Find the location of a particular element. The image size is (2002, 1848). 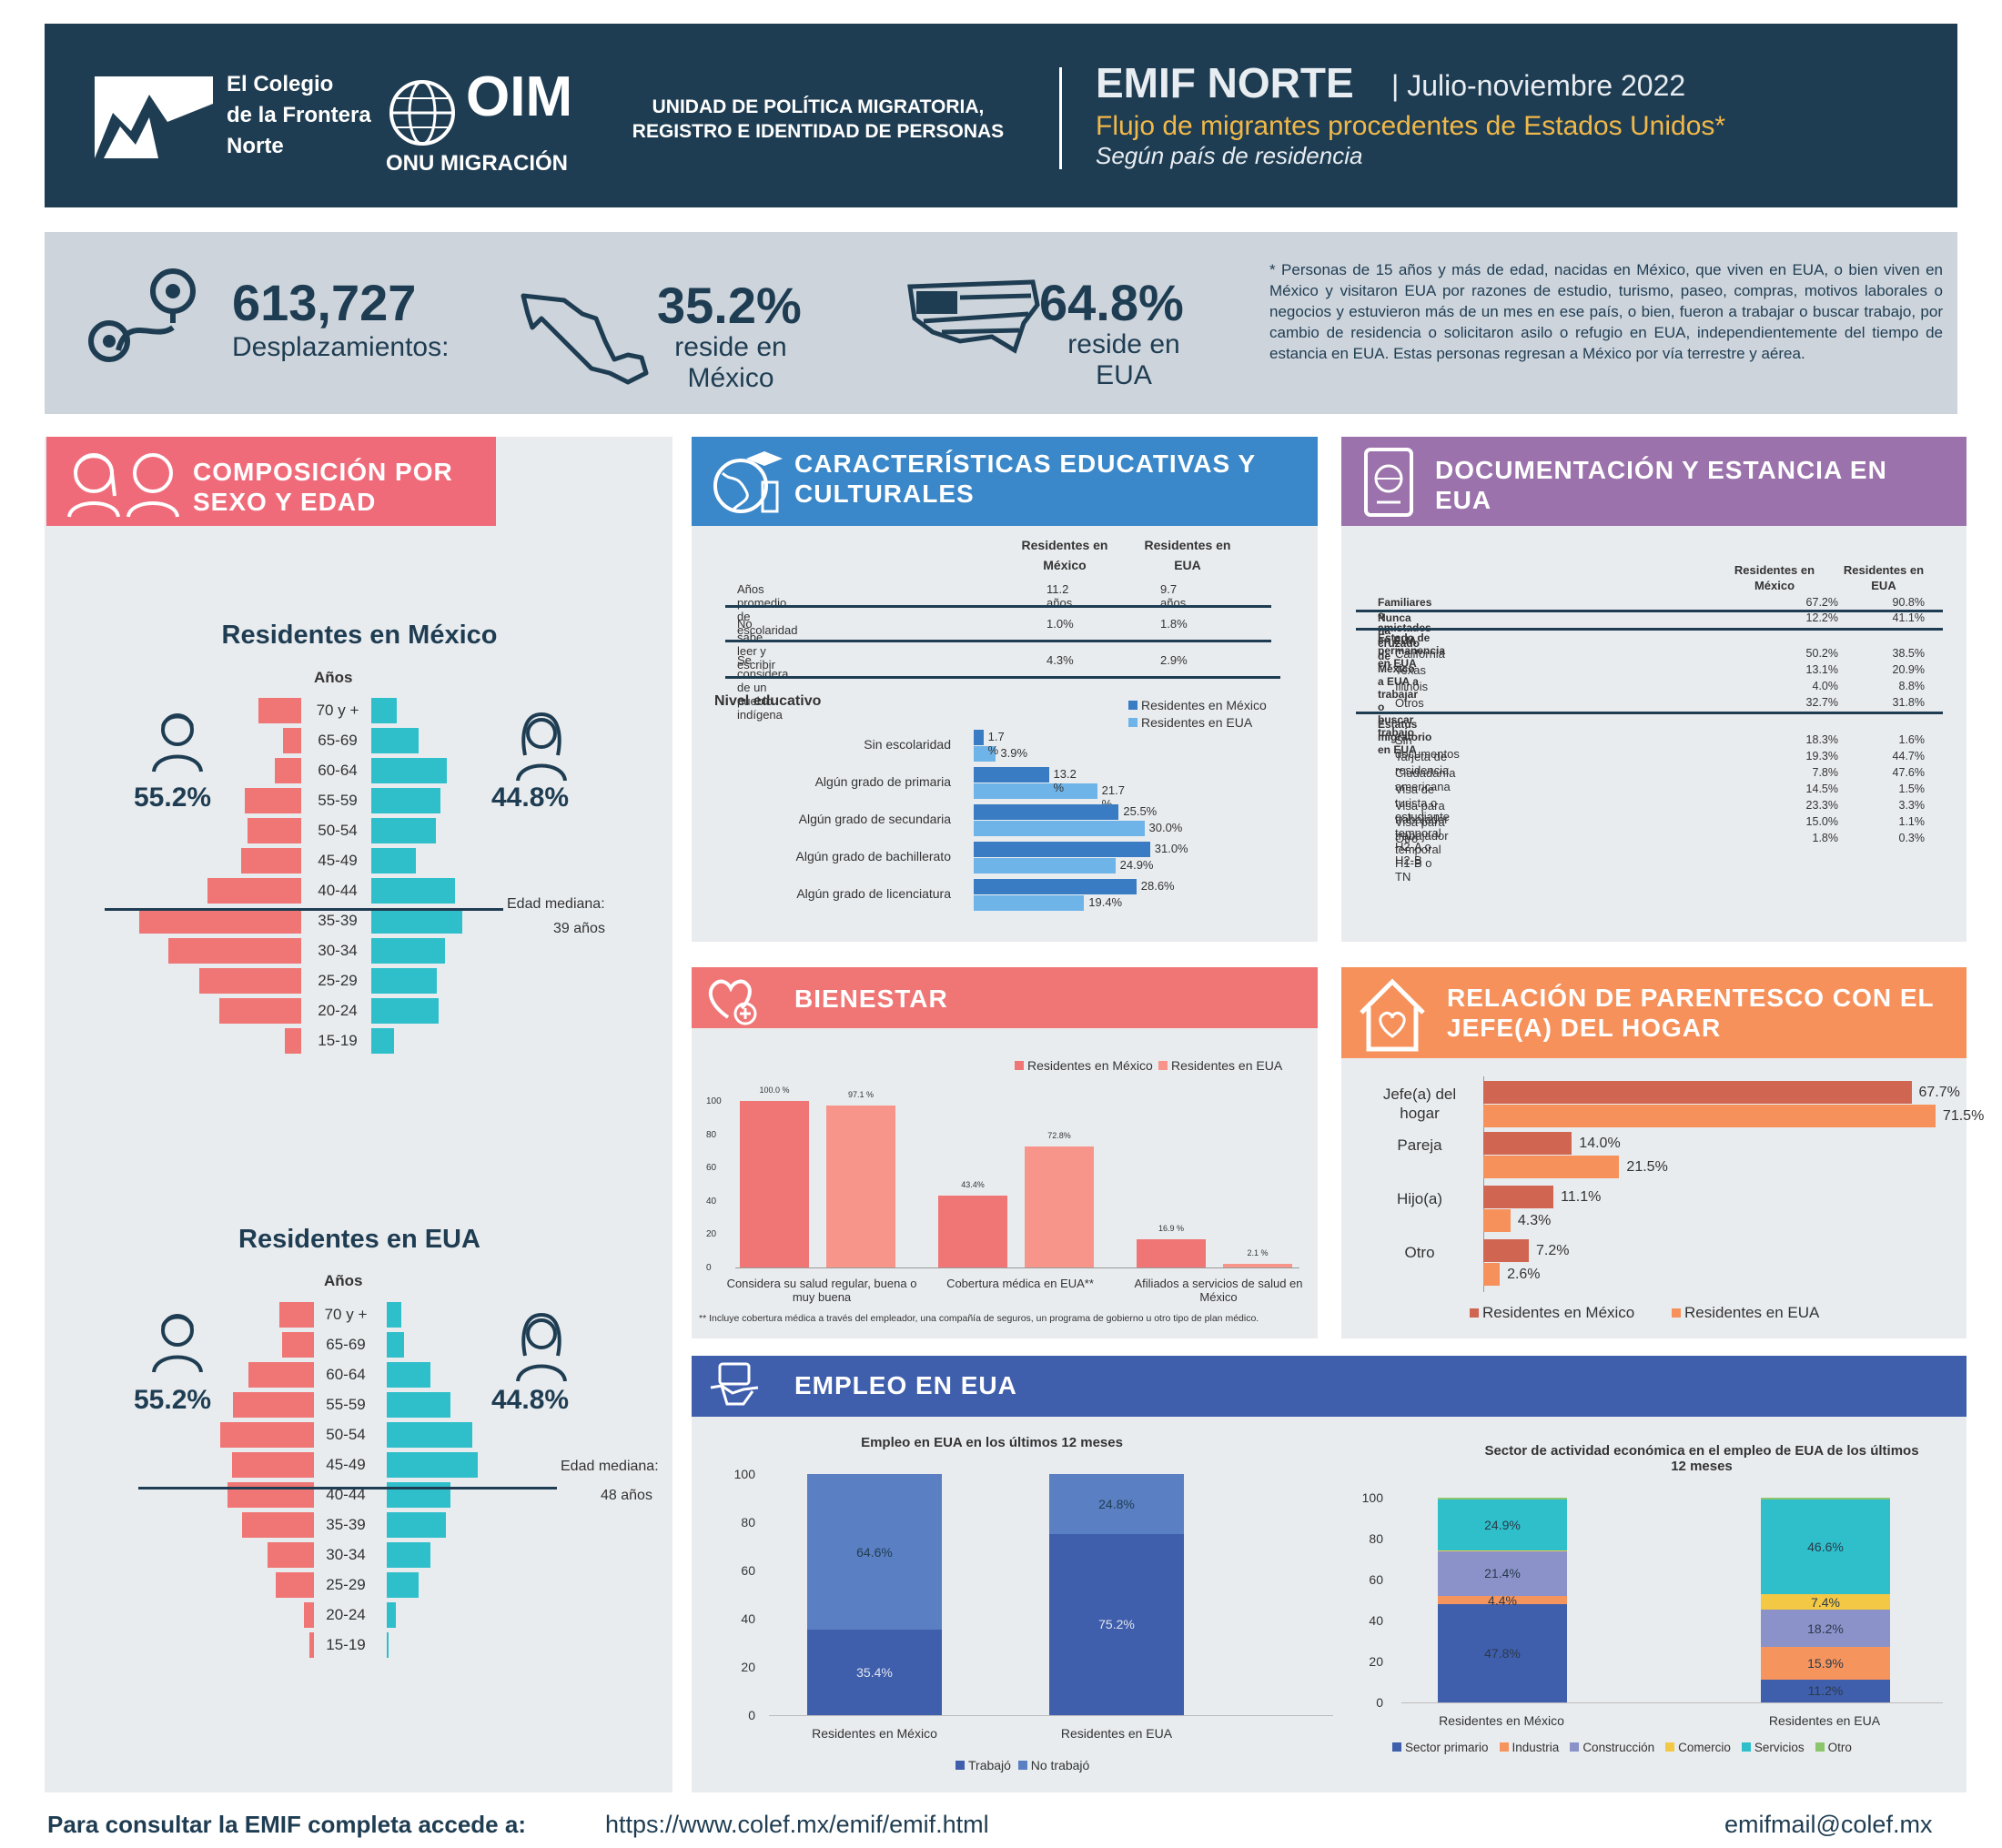

legend-label: Trabajó is located at coordinates (990, 1765).